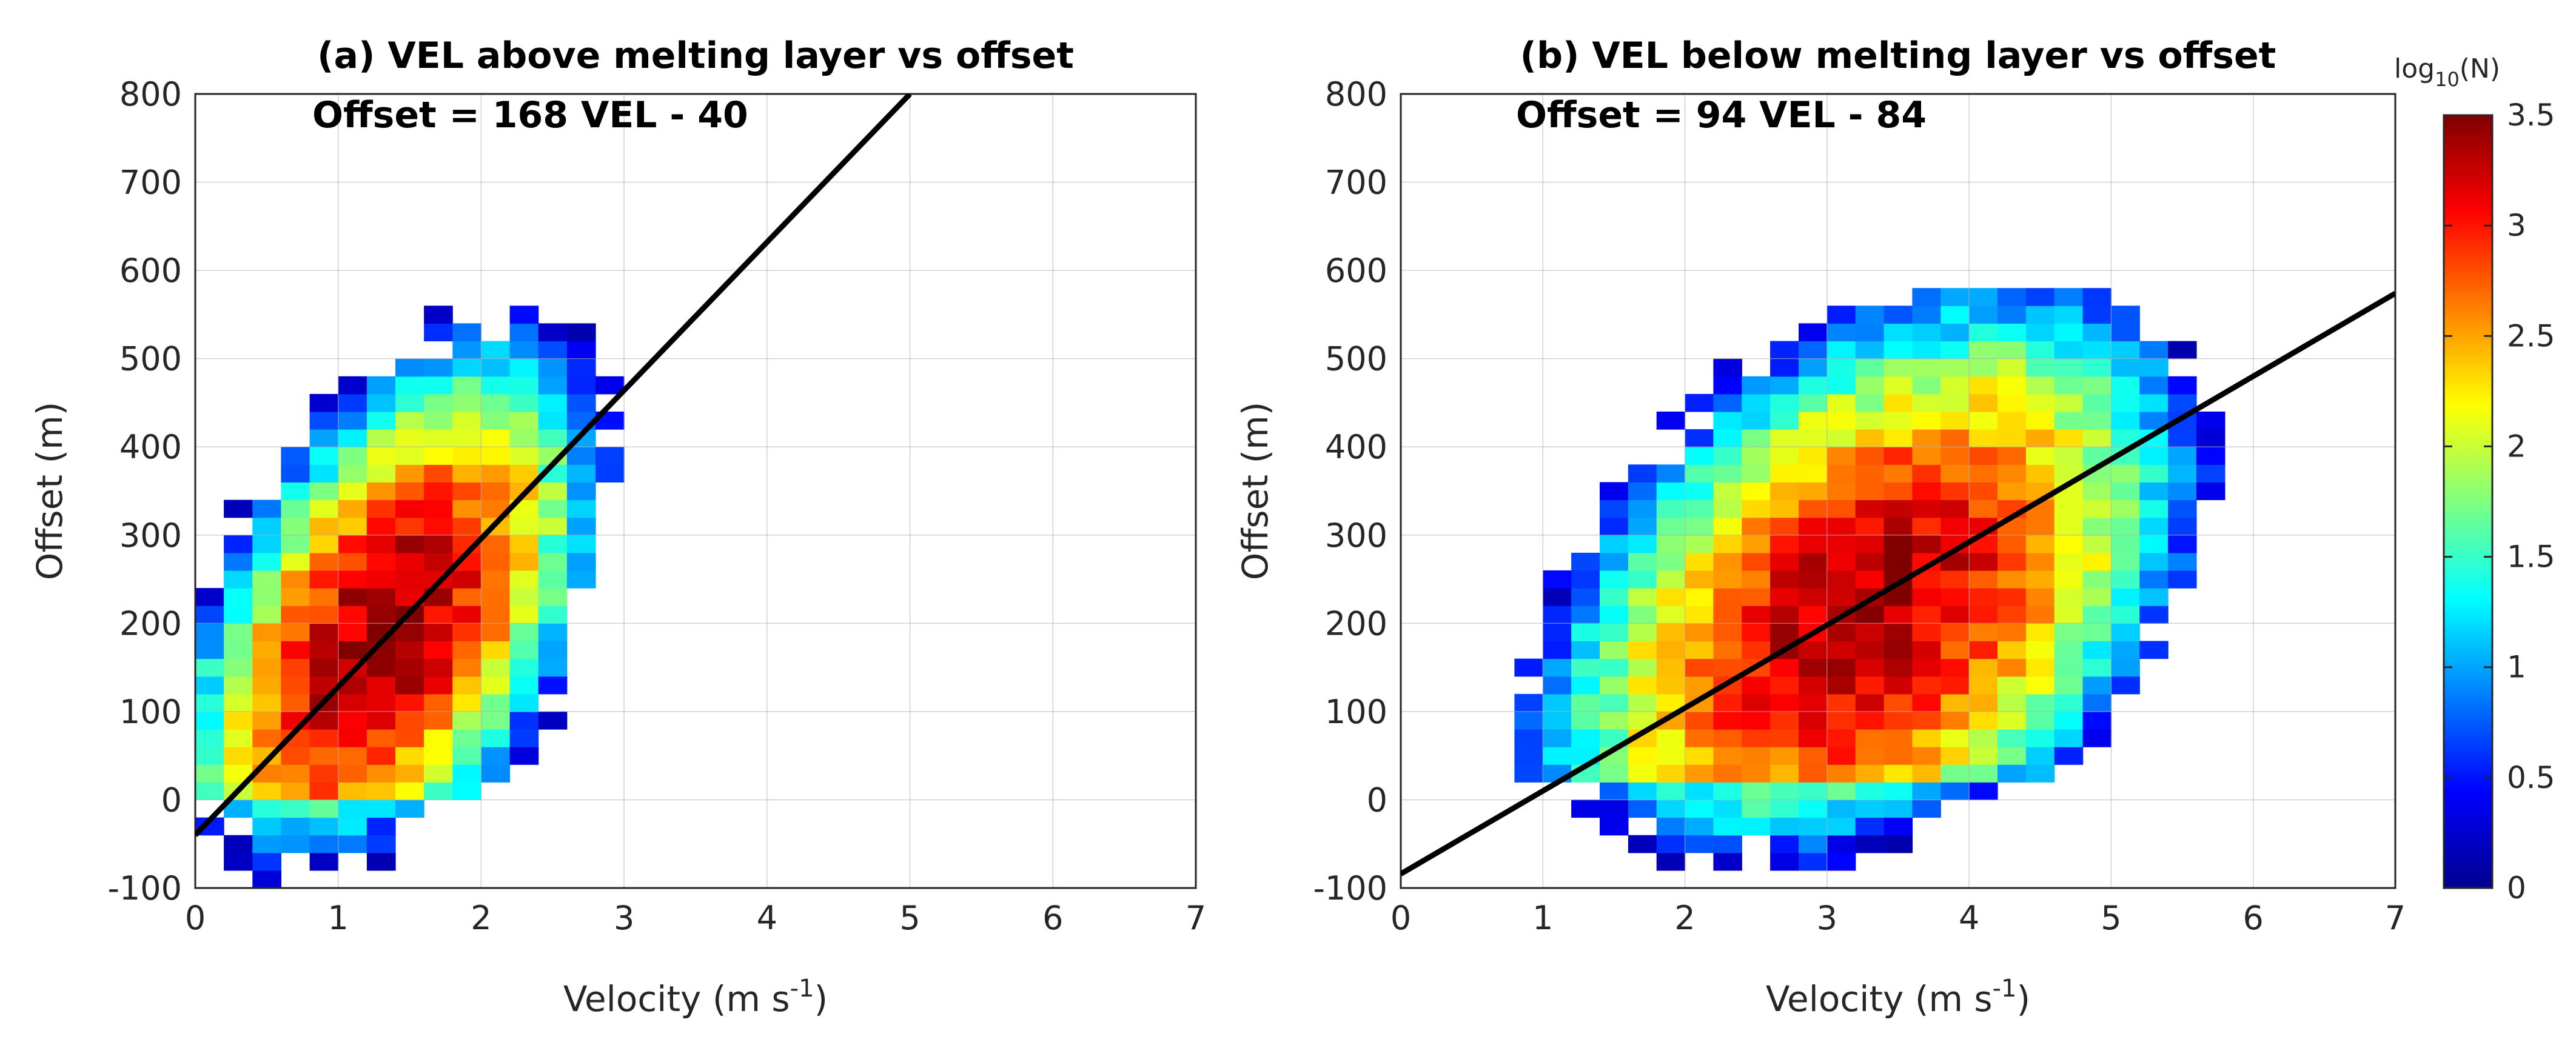 Image resolution: width=2576 pixels, height=1045 pixels. I want to click on x-tick-label: 6, so click(2253, 918).